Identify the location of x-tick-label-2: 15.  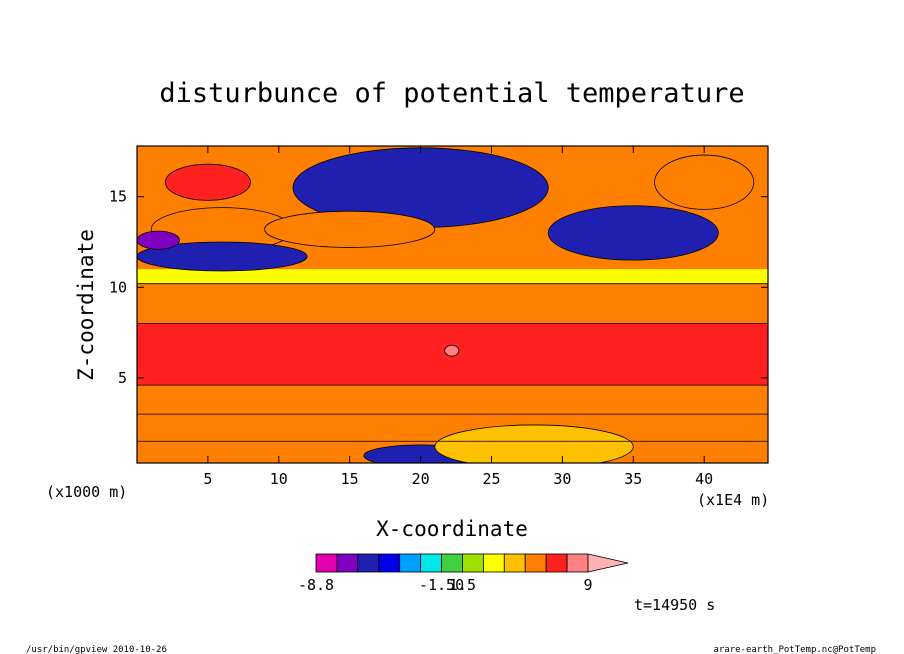
(350, 479).